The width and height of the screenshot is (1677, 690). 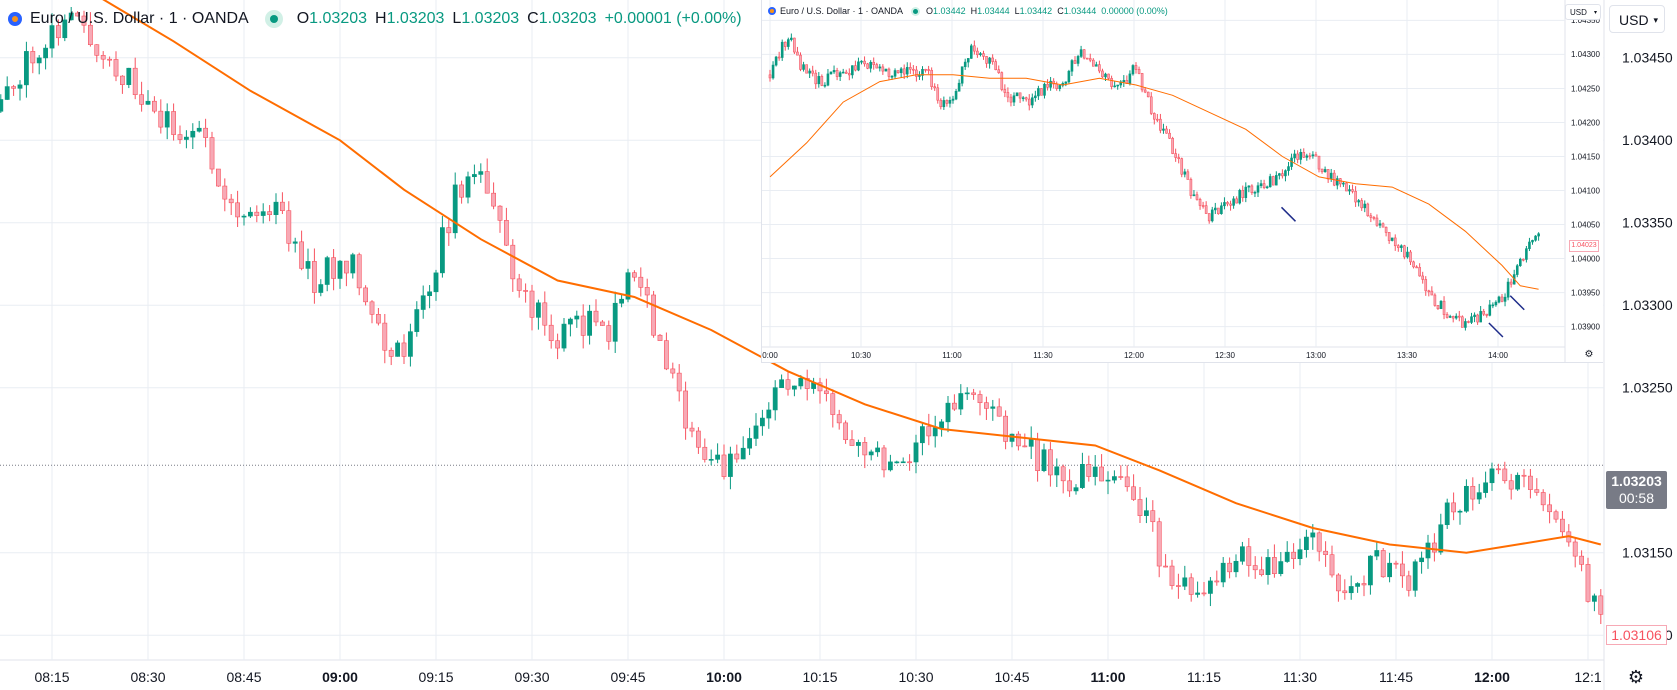 I want to click on x-tick-label: 10:00, so click(x=724, y=677).